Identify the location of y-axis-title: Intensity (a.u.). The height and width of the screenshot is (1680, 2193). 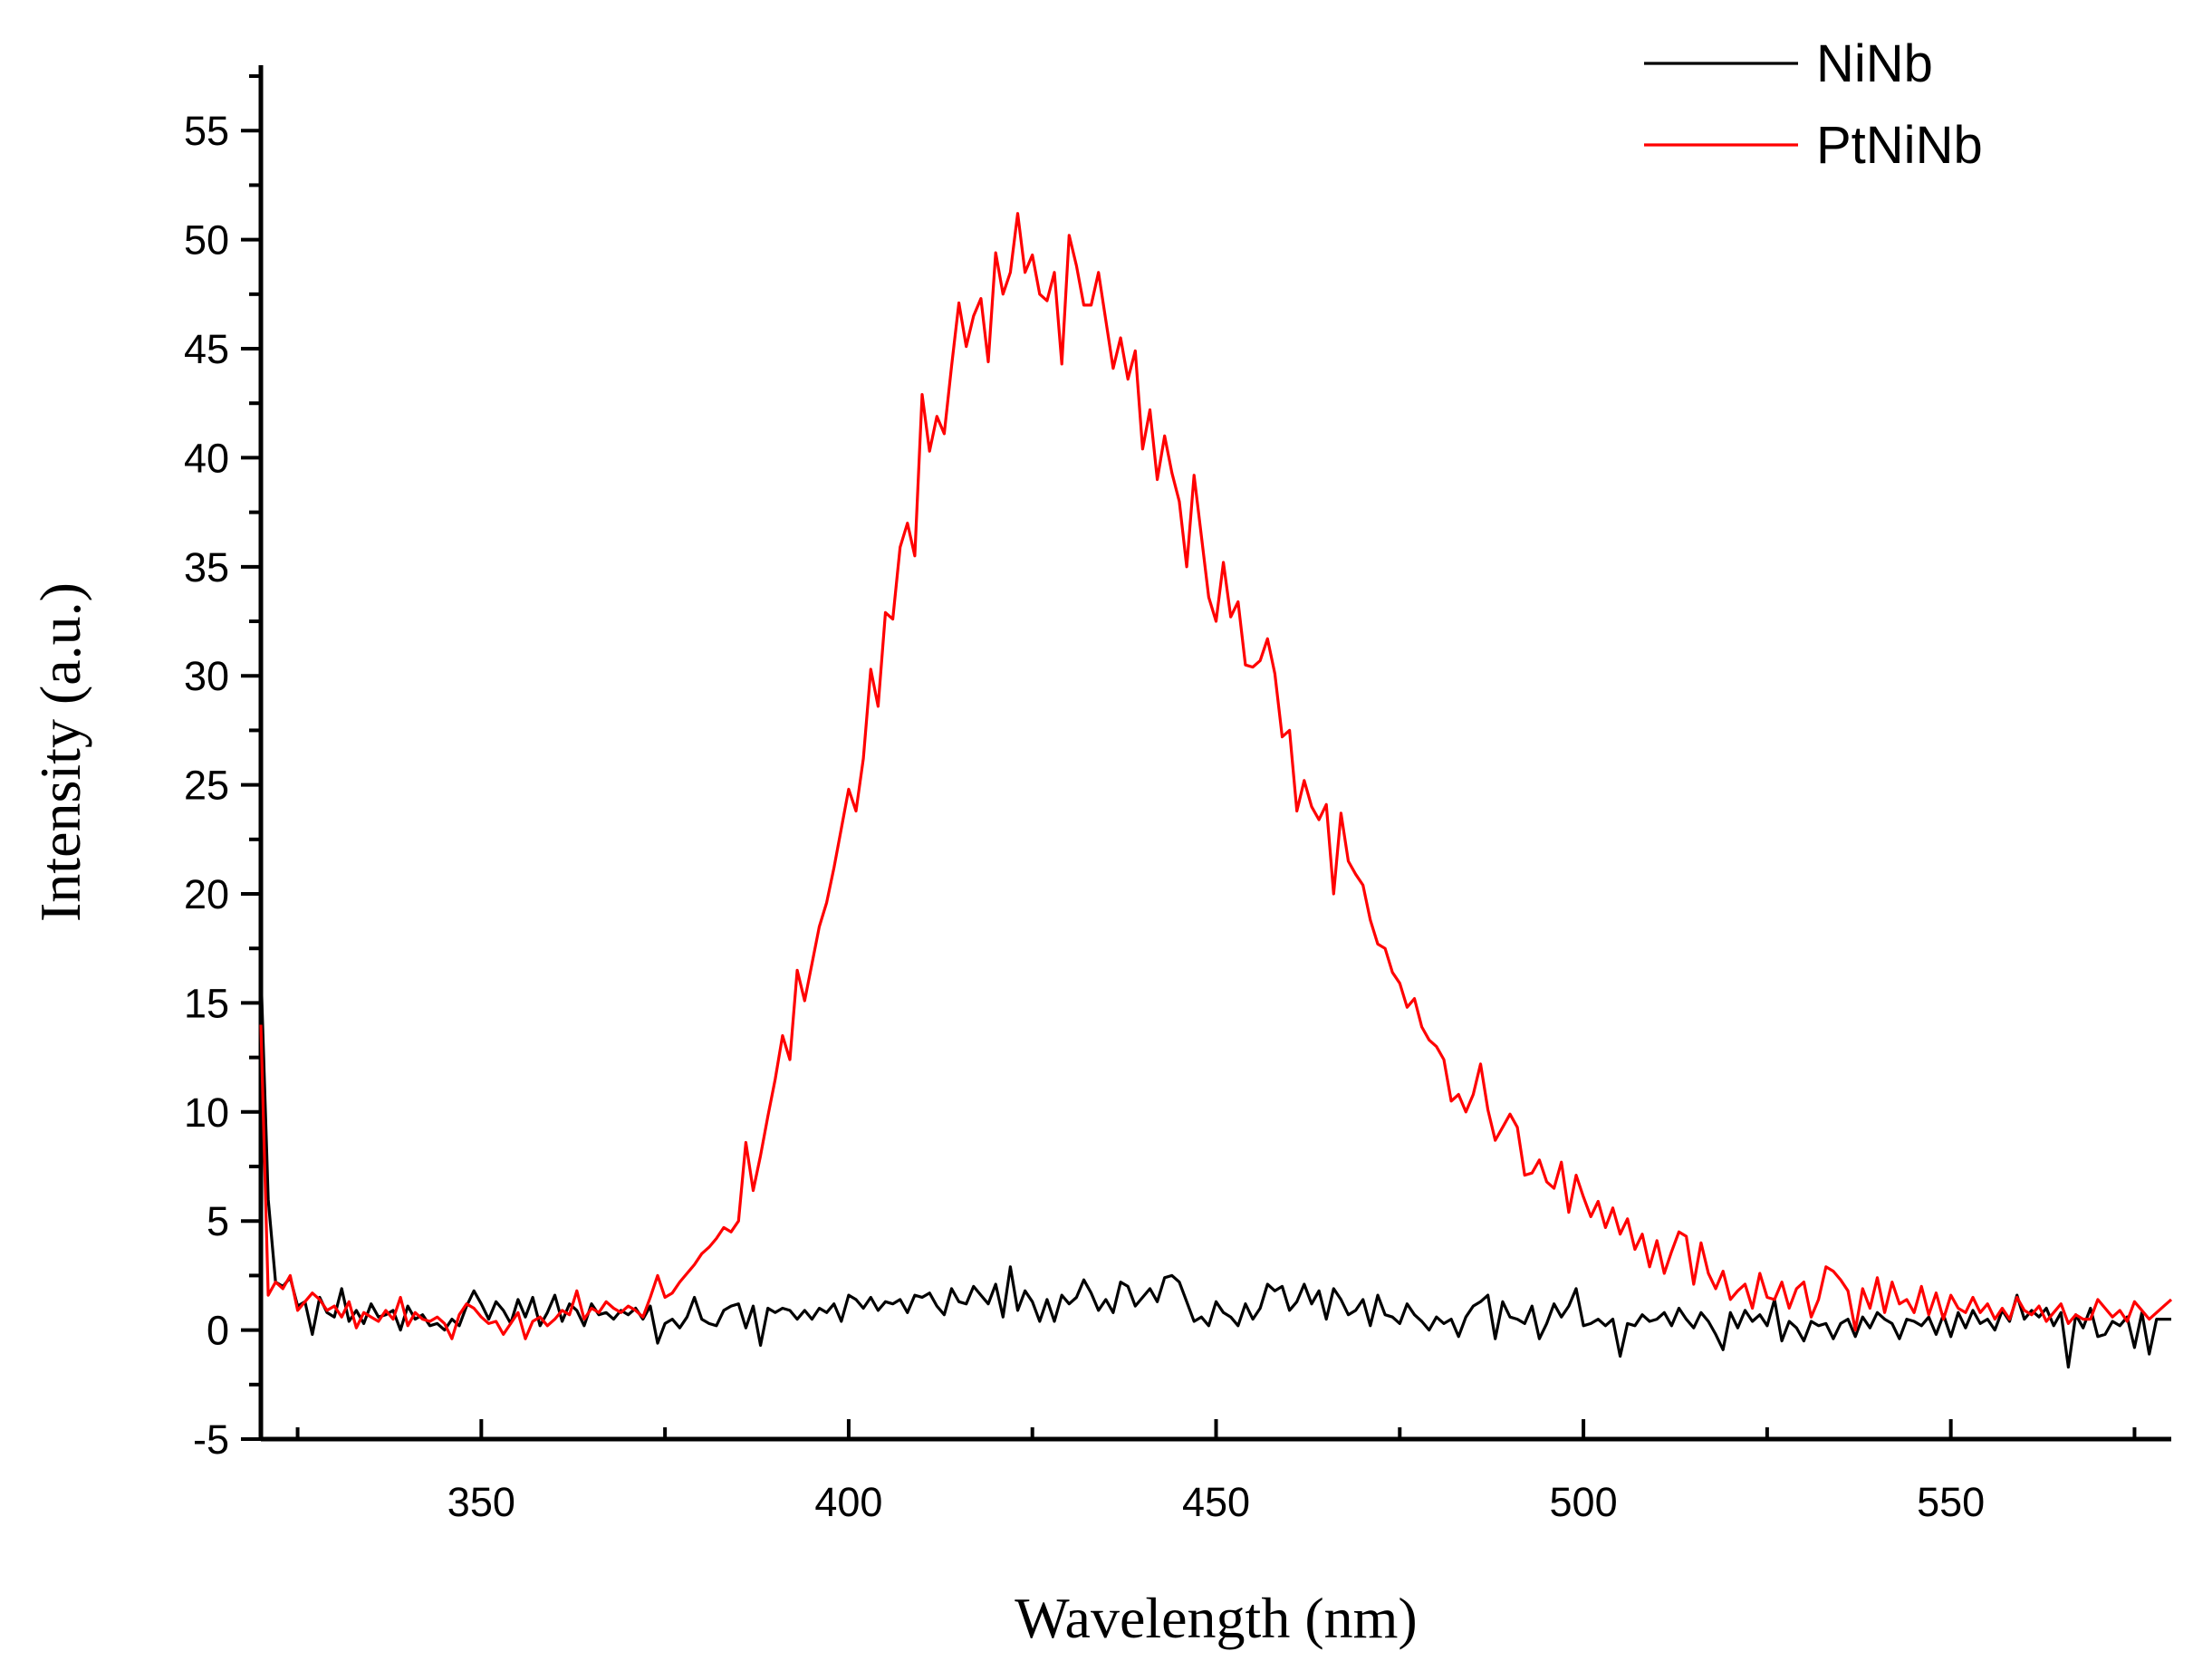
(60, 752).